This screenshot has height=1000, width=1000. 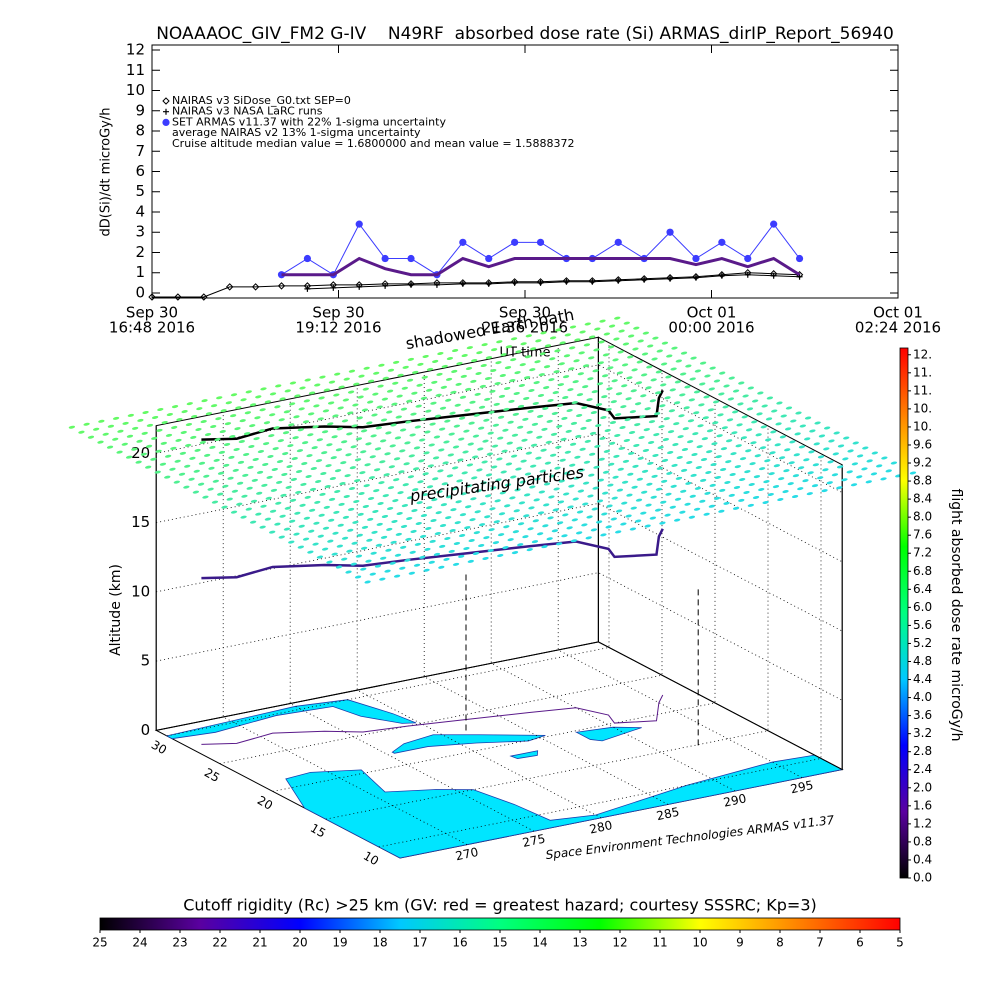 I want to click on colorbar-tick-label: 7, so click(x=820, y=943).